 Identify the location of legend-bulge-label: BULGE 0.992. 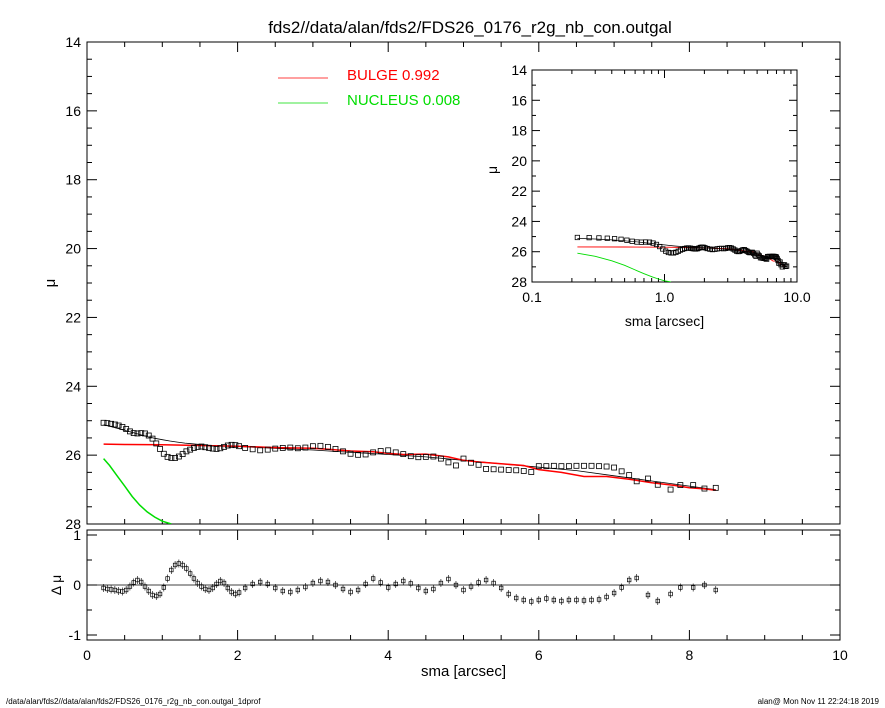
(393, 75).